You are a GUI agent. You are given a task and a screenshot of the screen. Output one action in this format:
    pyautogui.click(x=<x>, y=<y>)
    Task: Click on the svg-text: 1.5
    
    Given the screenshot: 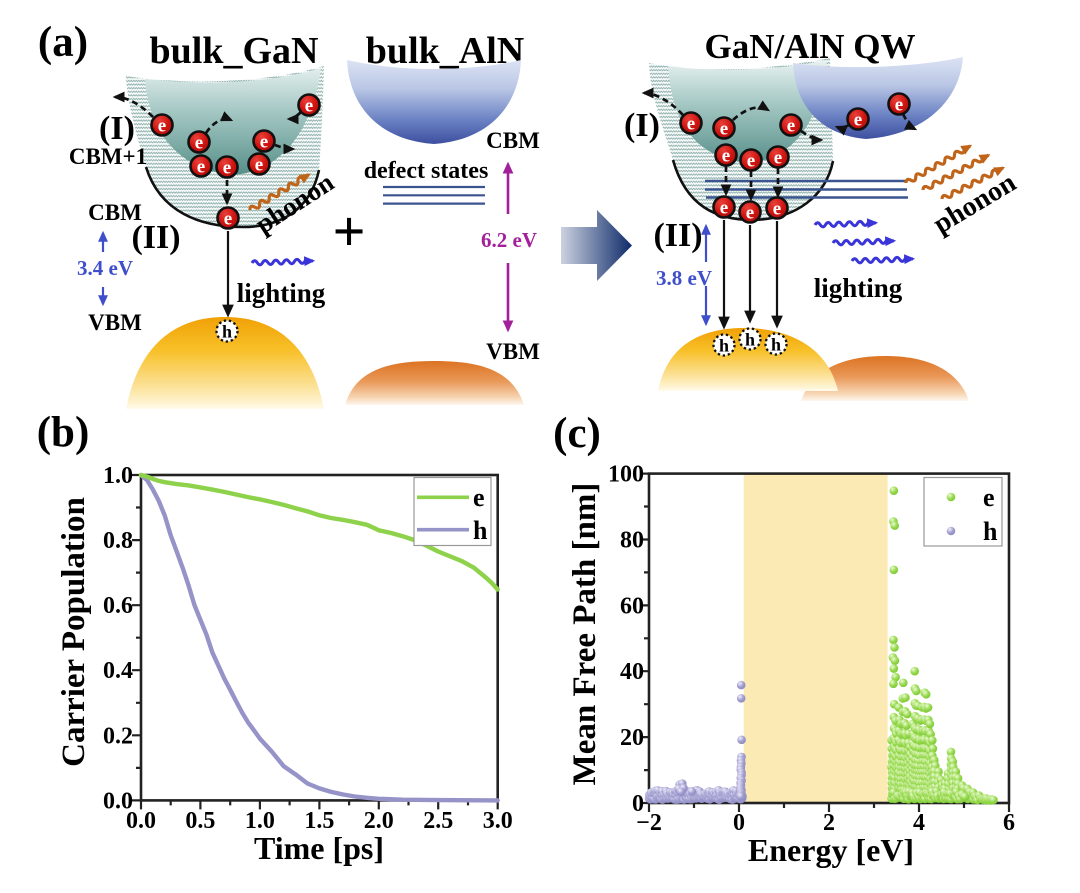 What is the action you would take?
    pyautogui.click(x=319, y=821)
    